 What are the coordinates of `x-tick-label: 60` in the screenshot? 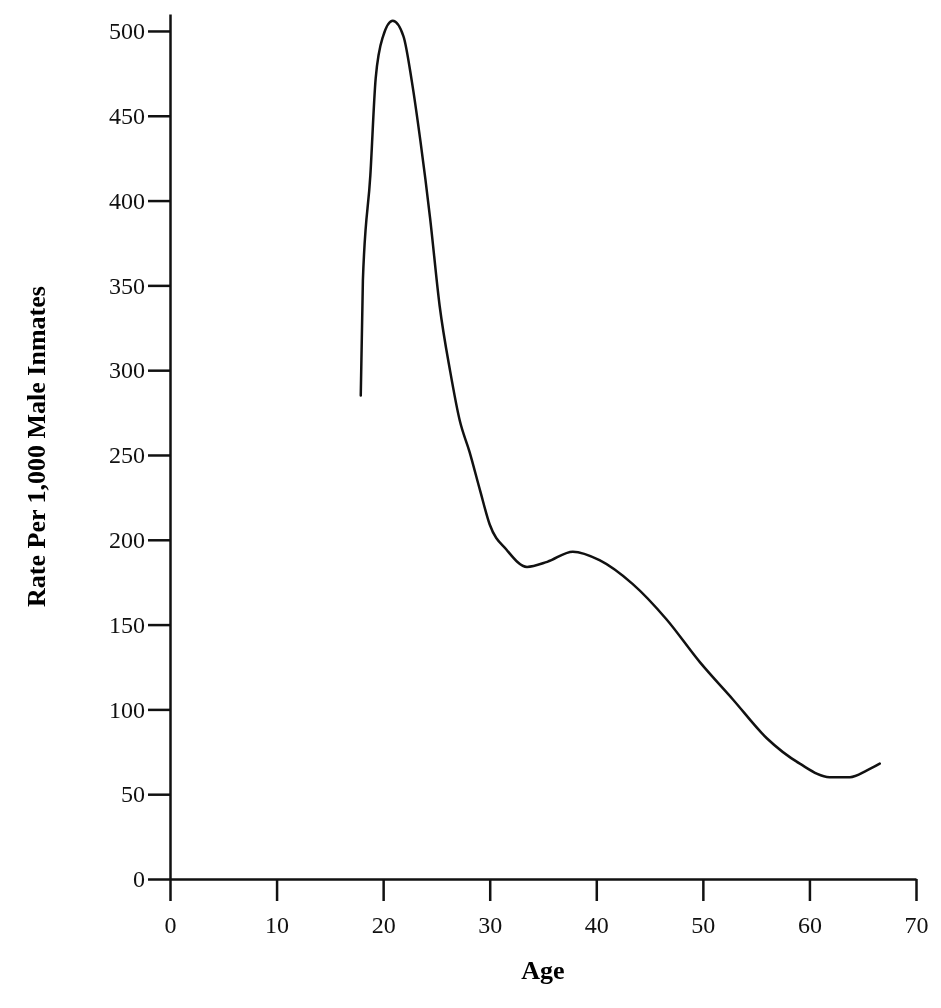 It's located at (809, 924).